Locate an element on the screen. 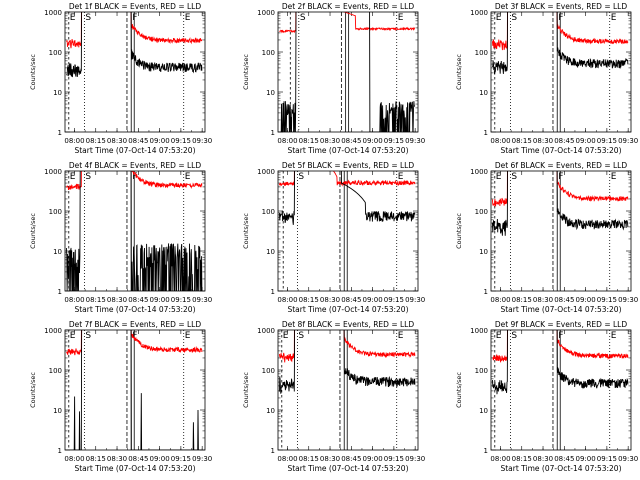 The width and height of the screenshot is (640, 480). event-marker-label: F is located at coordinates (134, 336).